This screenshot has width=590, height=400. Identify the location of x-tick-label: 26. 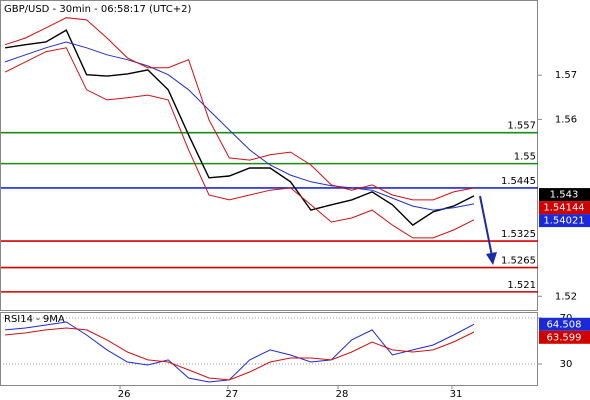
(124, 394).